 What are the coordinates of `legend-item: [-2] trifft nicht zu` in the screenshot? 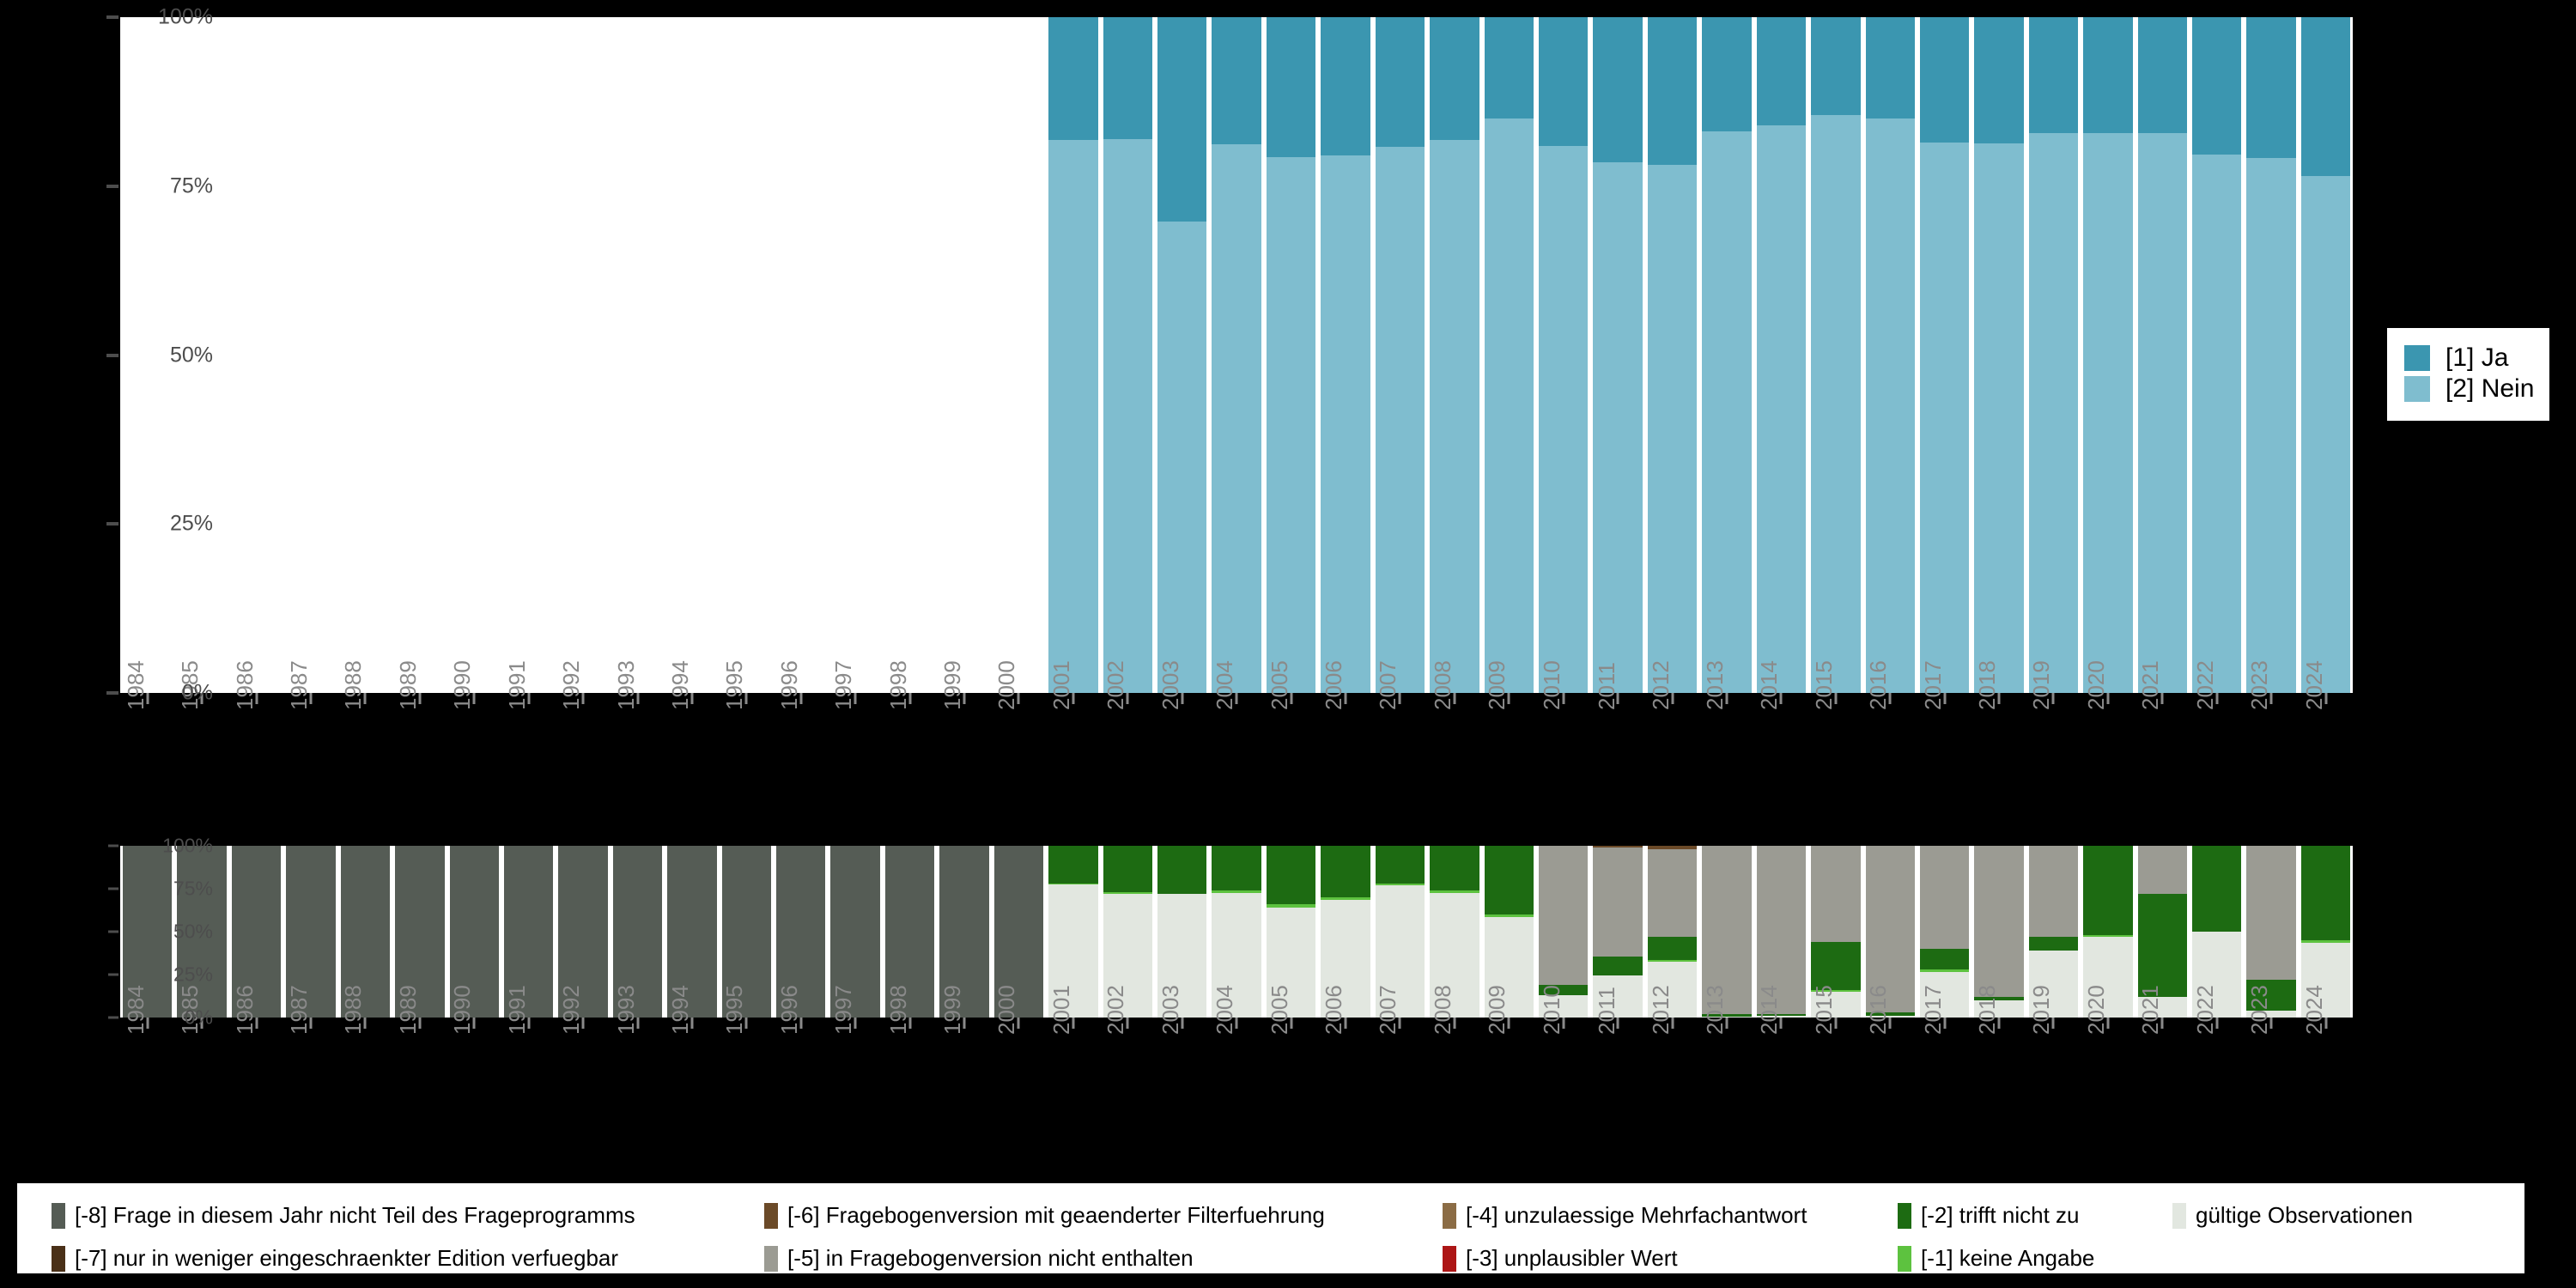 It's located at (1989, 1215).